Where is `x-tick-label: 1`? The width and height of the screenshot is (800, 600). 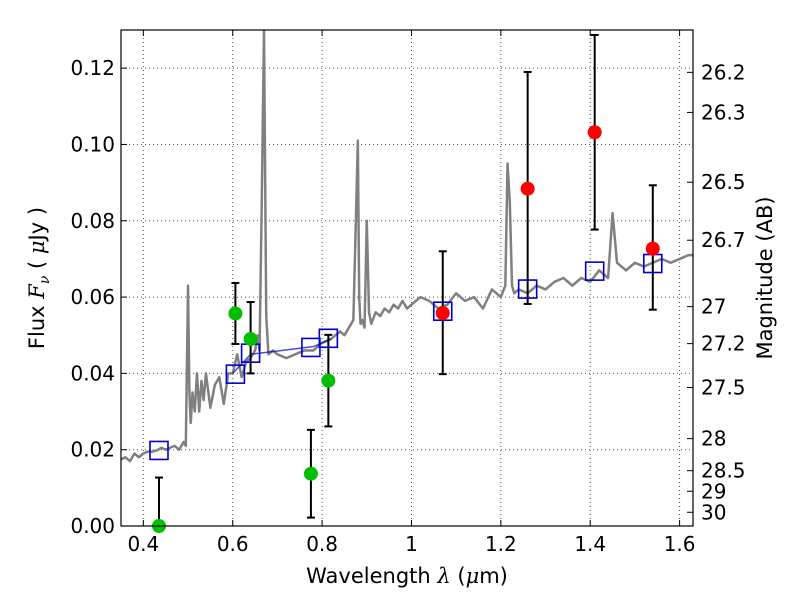 x-tick-label: 1 is located at coordinates (411, 544).